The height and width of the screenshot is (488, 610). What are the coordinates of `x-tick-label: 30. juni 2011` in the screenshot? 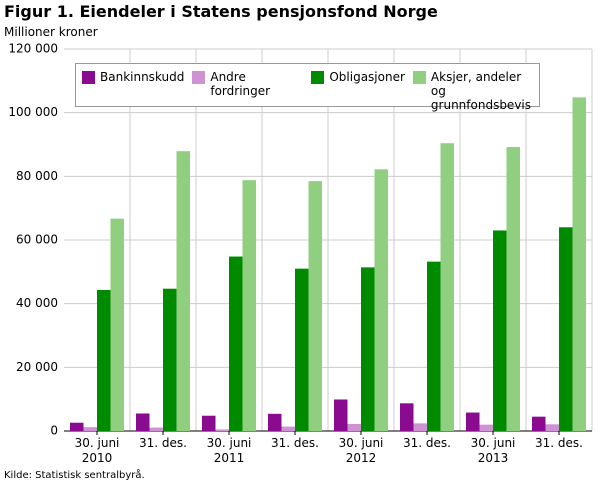 It's located at (229, 450).